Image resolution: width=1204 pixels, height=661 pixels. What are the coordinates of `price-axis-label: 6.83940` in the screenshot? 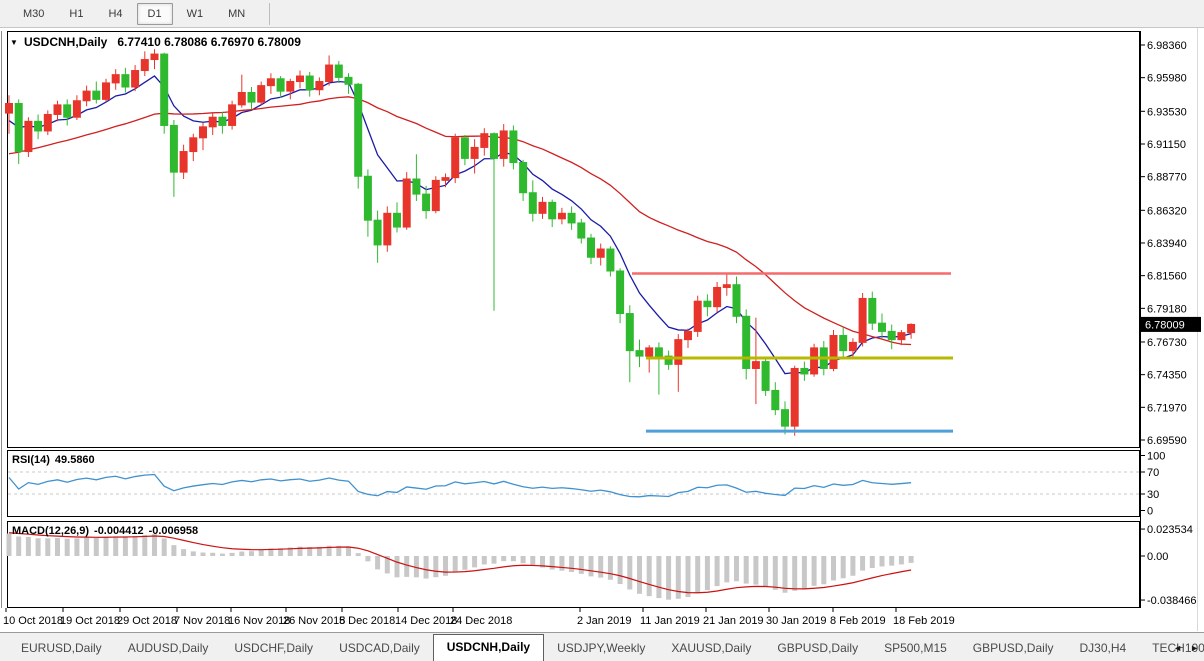 It's located at (1167, 244).